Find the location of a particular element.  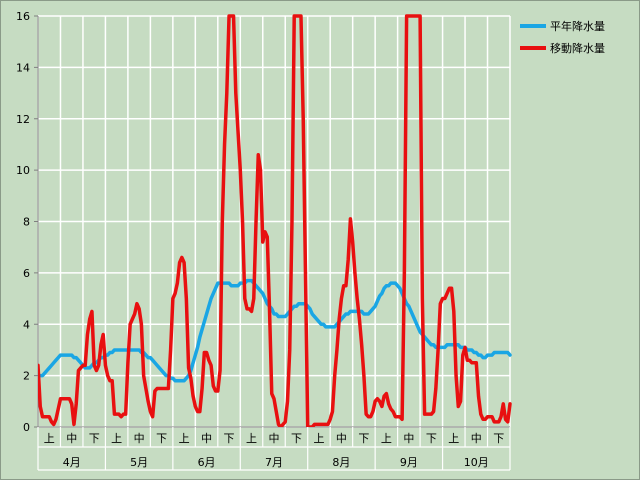

y-tick-label: 0 is located at coordinates (26, 427).